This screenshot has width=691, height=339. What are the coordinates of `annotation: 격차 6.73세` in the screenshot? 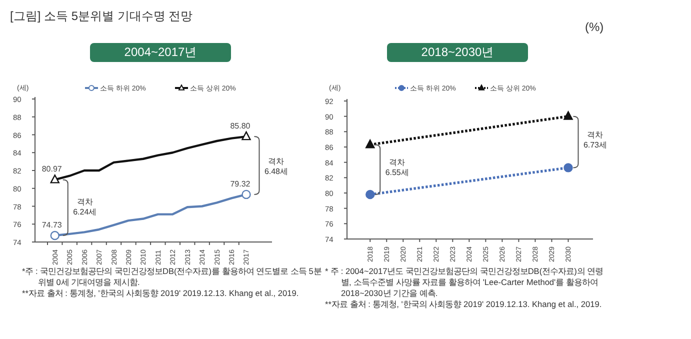 It's located at (595, 140).